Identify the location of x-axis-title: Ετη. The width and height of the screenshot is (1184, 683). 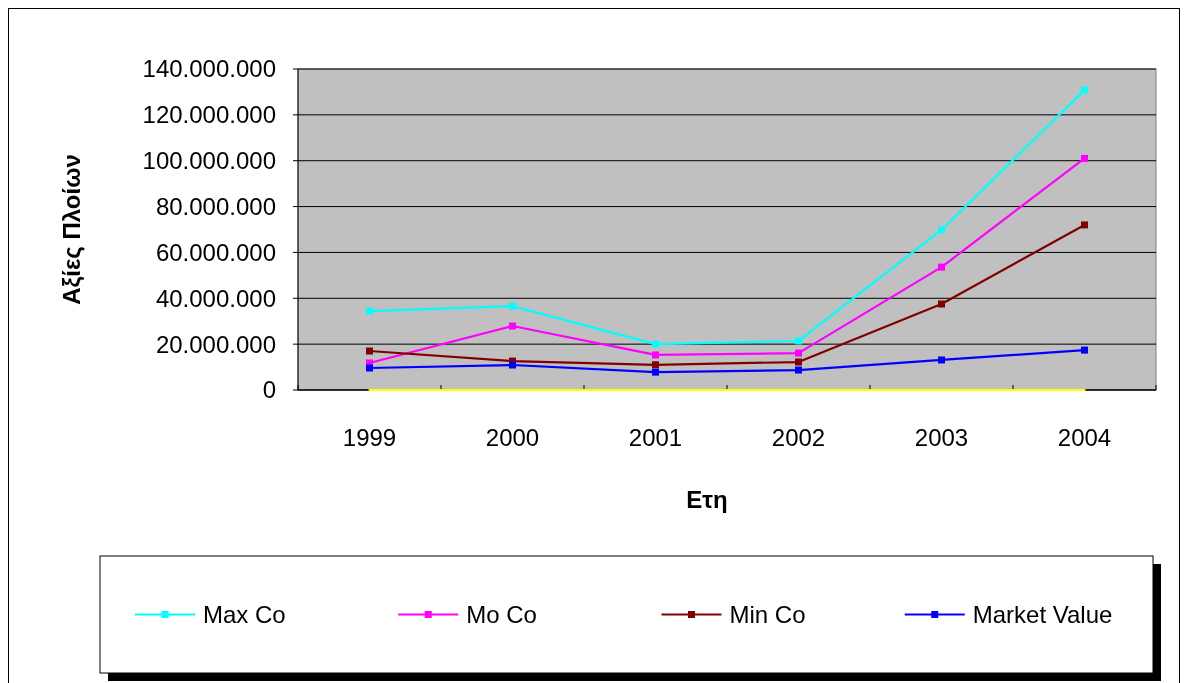
(707, 499).